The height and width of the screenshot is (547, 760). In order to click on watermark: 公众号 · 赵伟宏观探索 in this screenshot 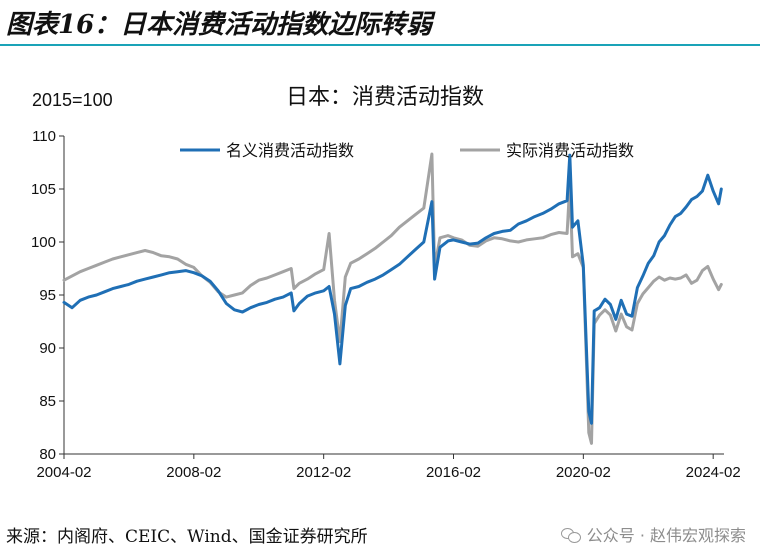, I will do `click(653, 534)`.